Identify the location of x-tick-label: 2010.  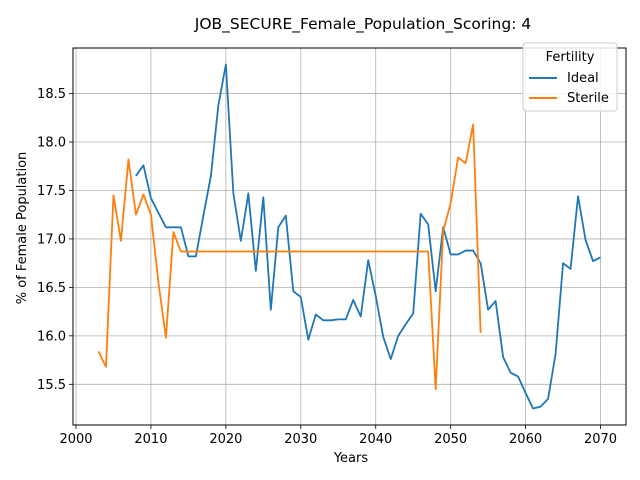
(150, 439).